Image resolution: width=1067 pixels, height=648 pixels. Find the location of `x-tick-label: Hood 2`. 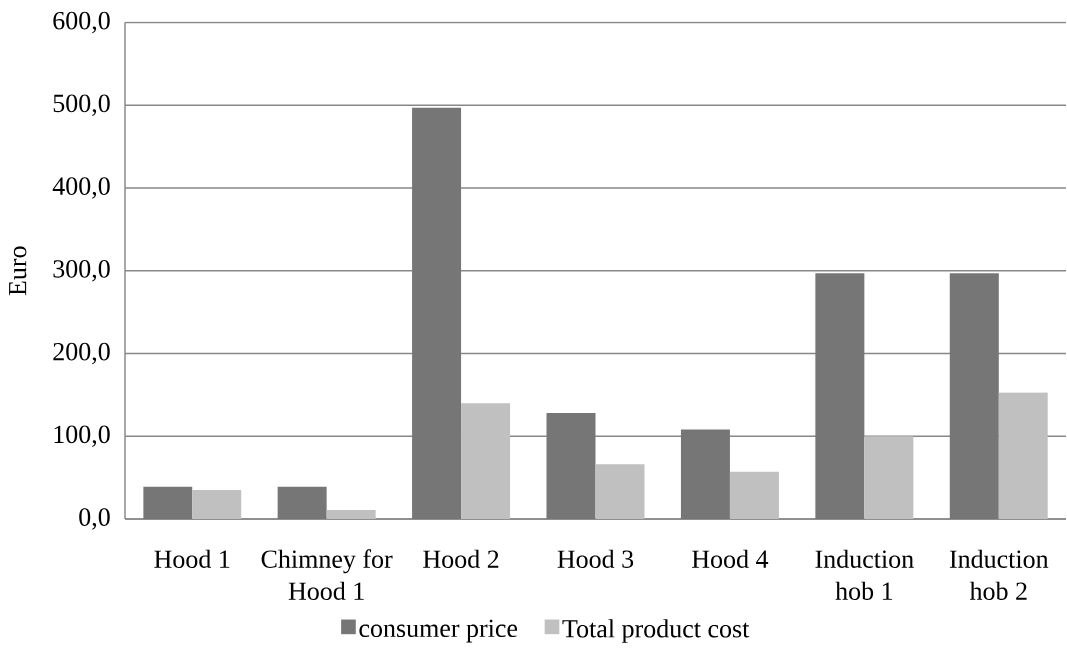

x-tick-label: Hood 2 is located at coordinates (461, 558).